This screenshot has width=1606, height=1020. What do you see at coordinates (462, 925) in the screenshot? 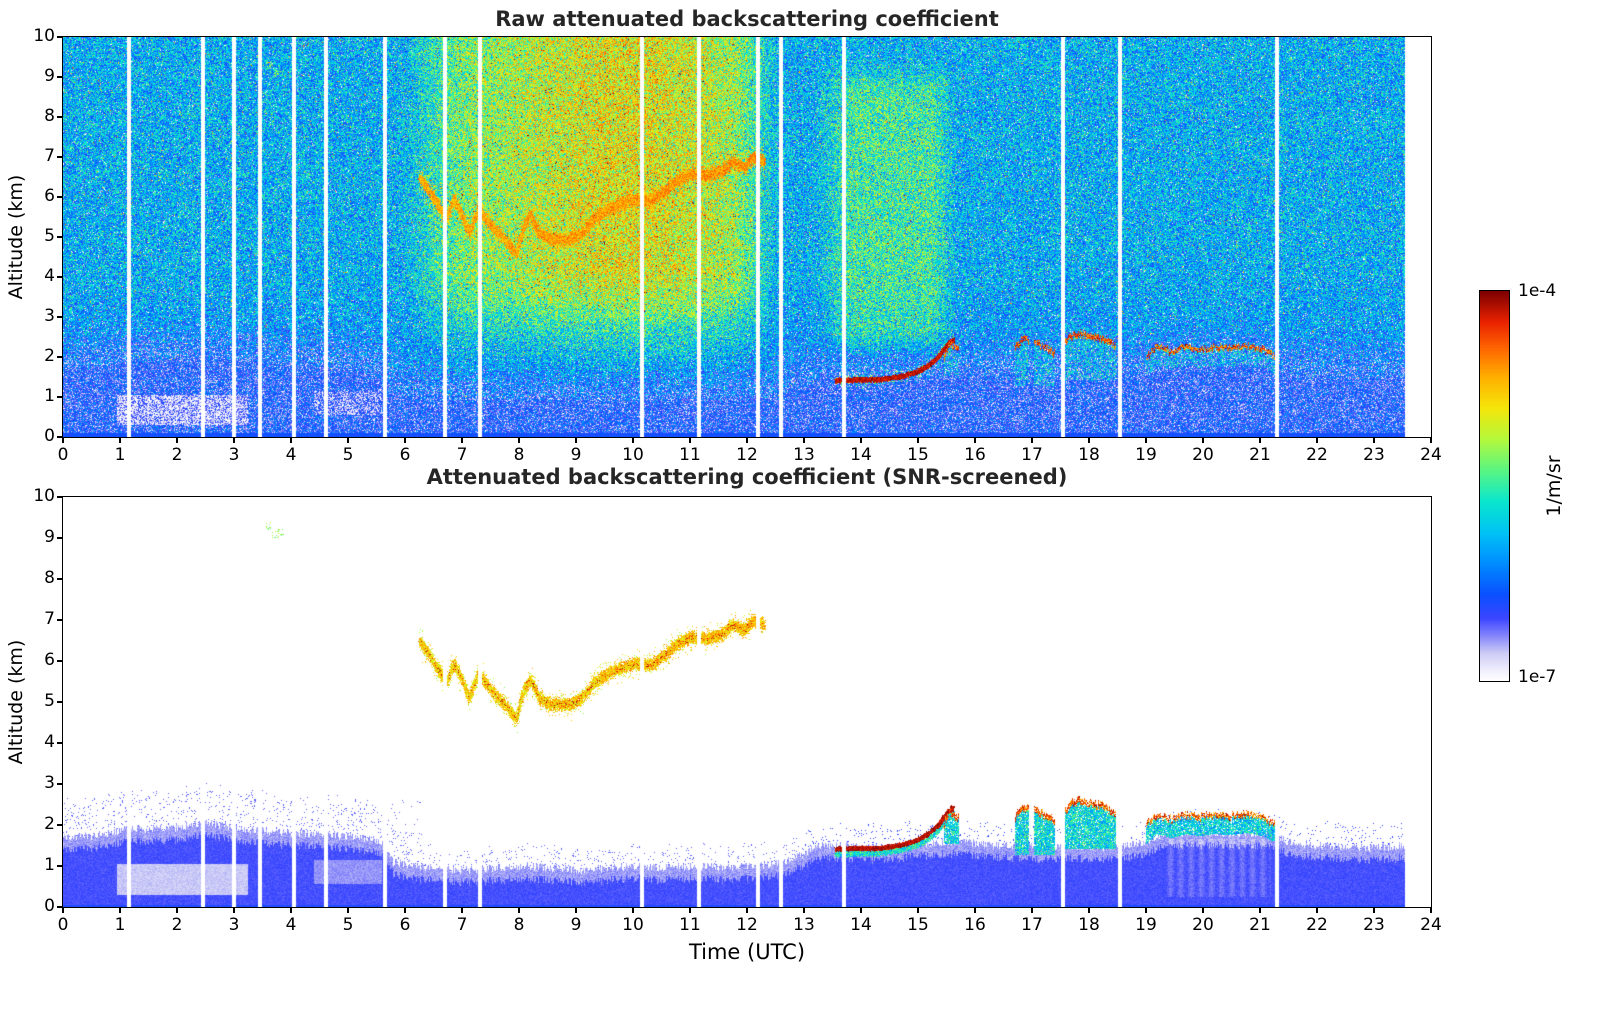
I see `x-tick-label: 7` at bounding box center [462, 925].